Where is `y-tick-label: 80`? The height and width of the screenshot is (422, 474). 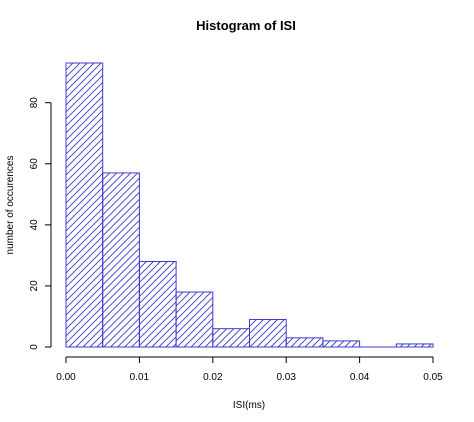 y-tick-label: 80 is located at coordinates (34, 103).